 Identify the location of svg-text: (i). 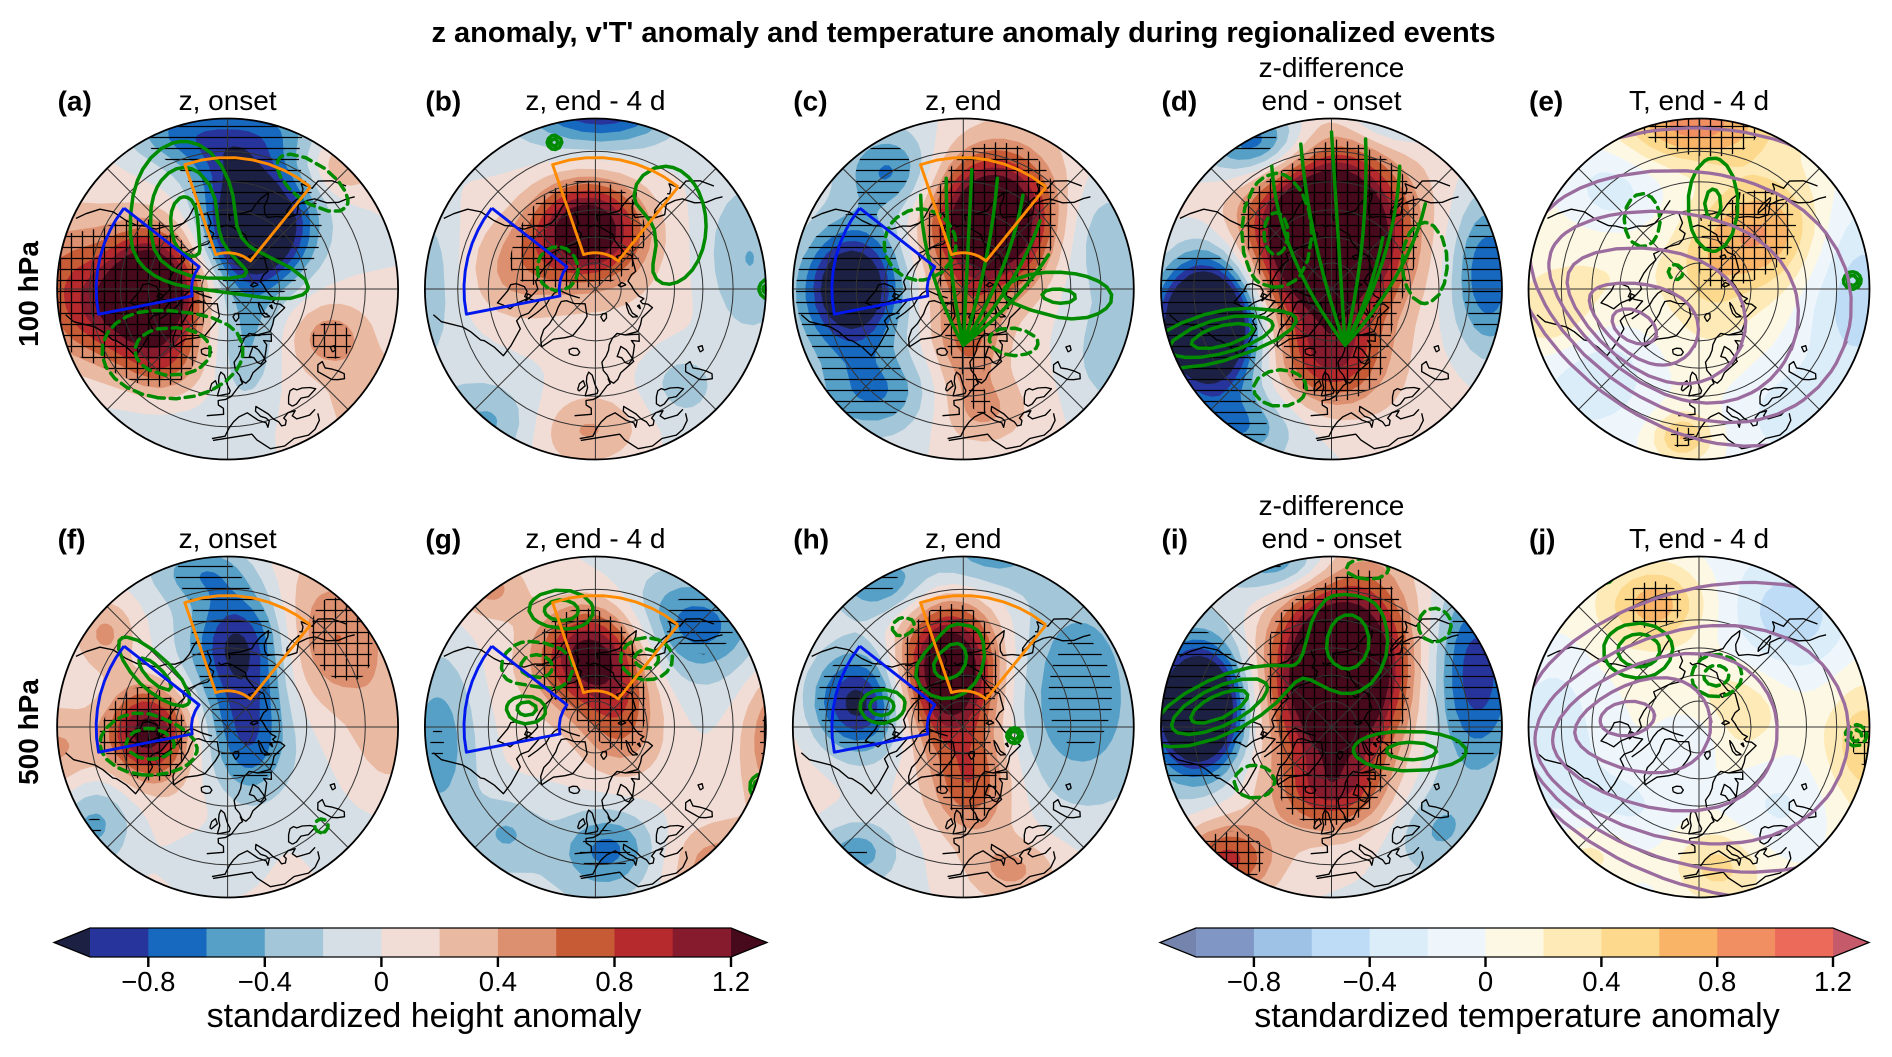
(1175, 539).